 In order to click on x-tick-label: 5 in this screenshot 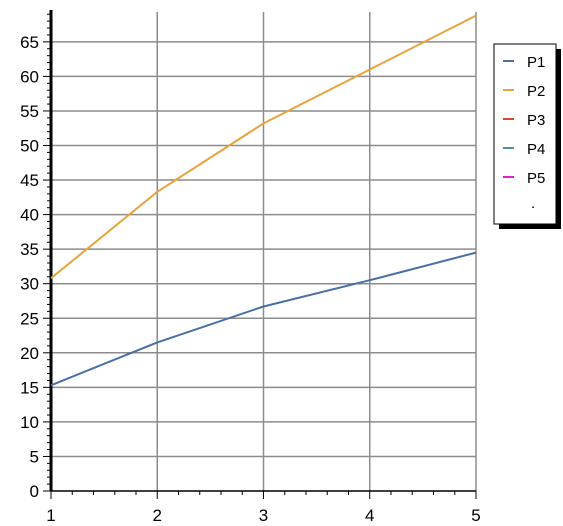, I will do `click(475, 515)`.